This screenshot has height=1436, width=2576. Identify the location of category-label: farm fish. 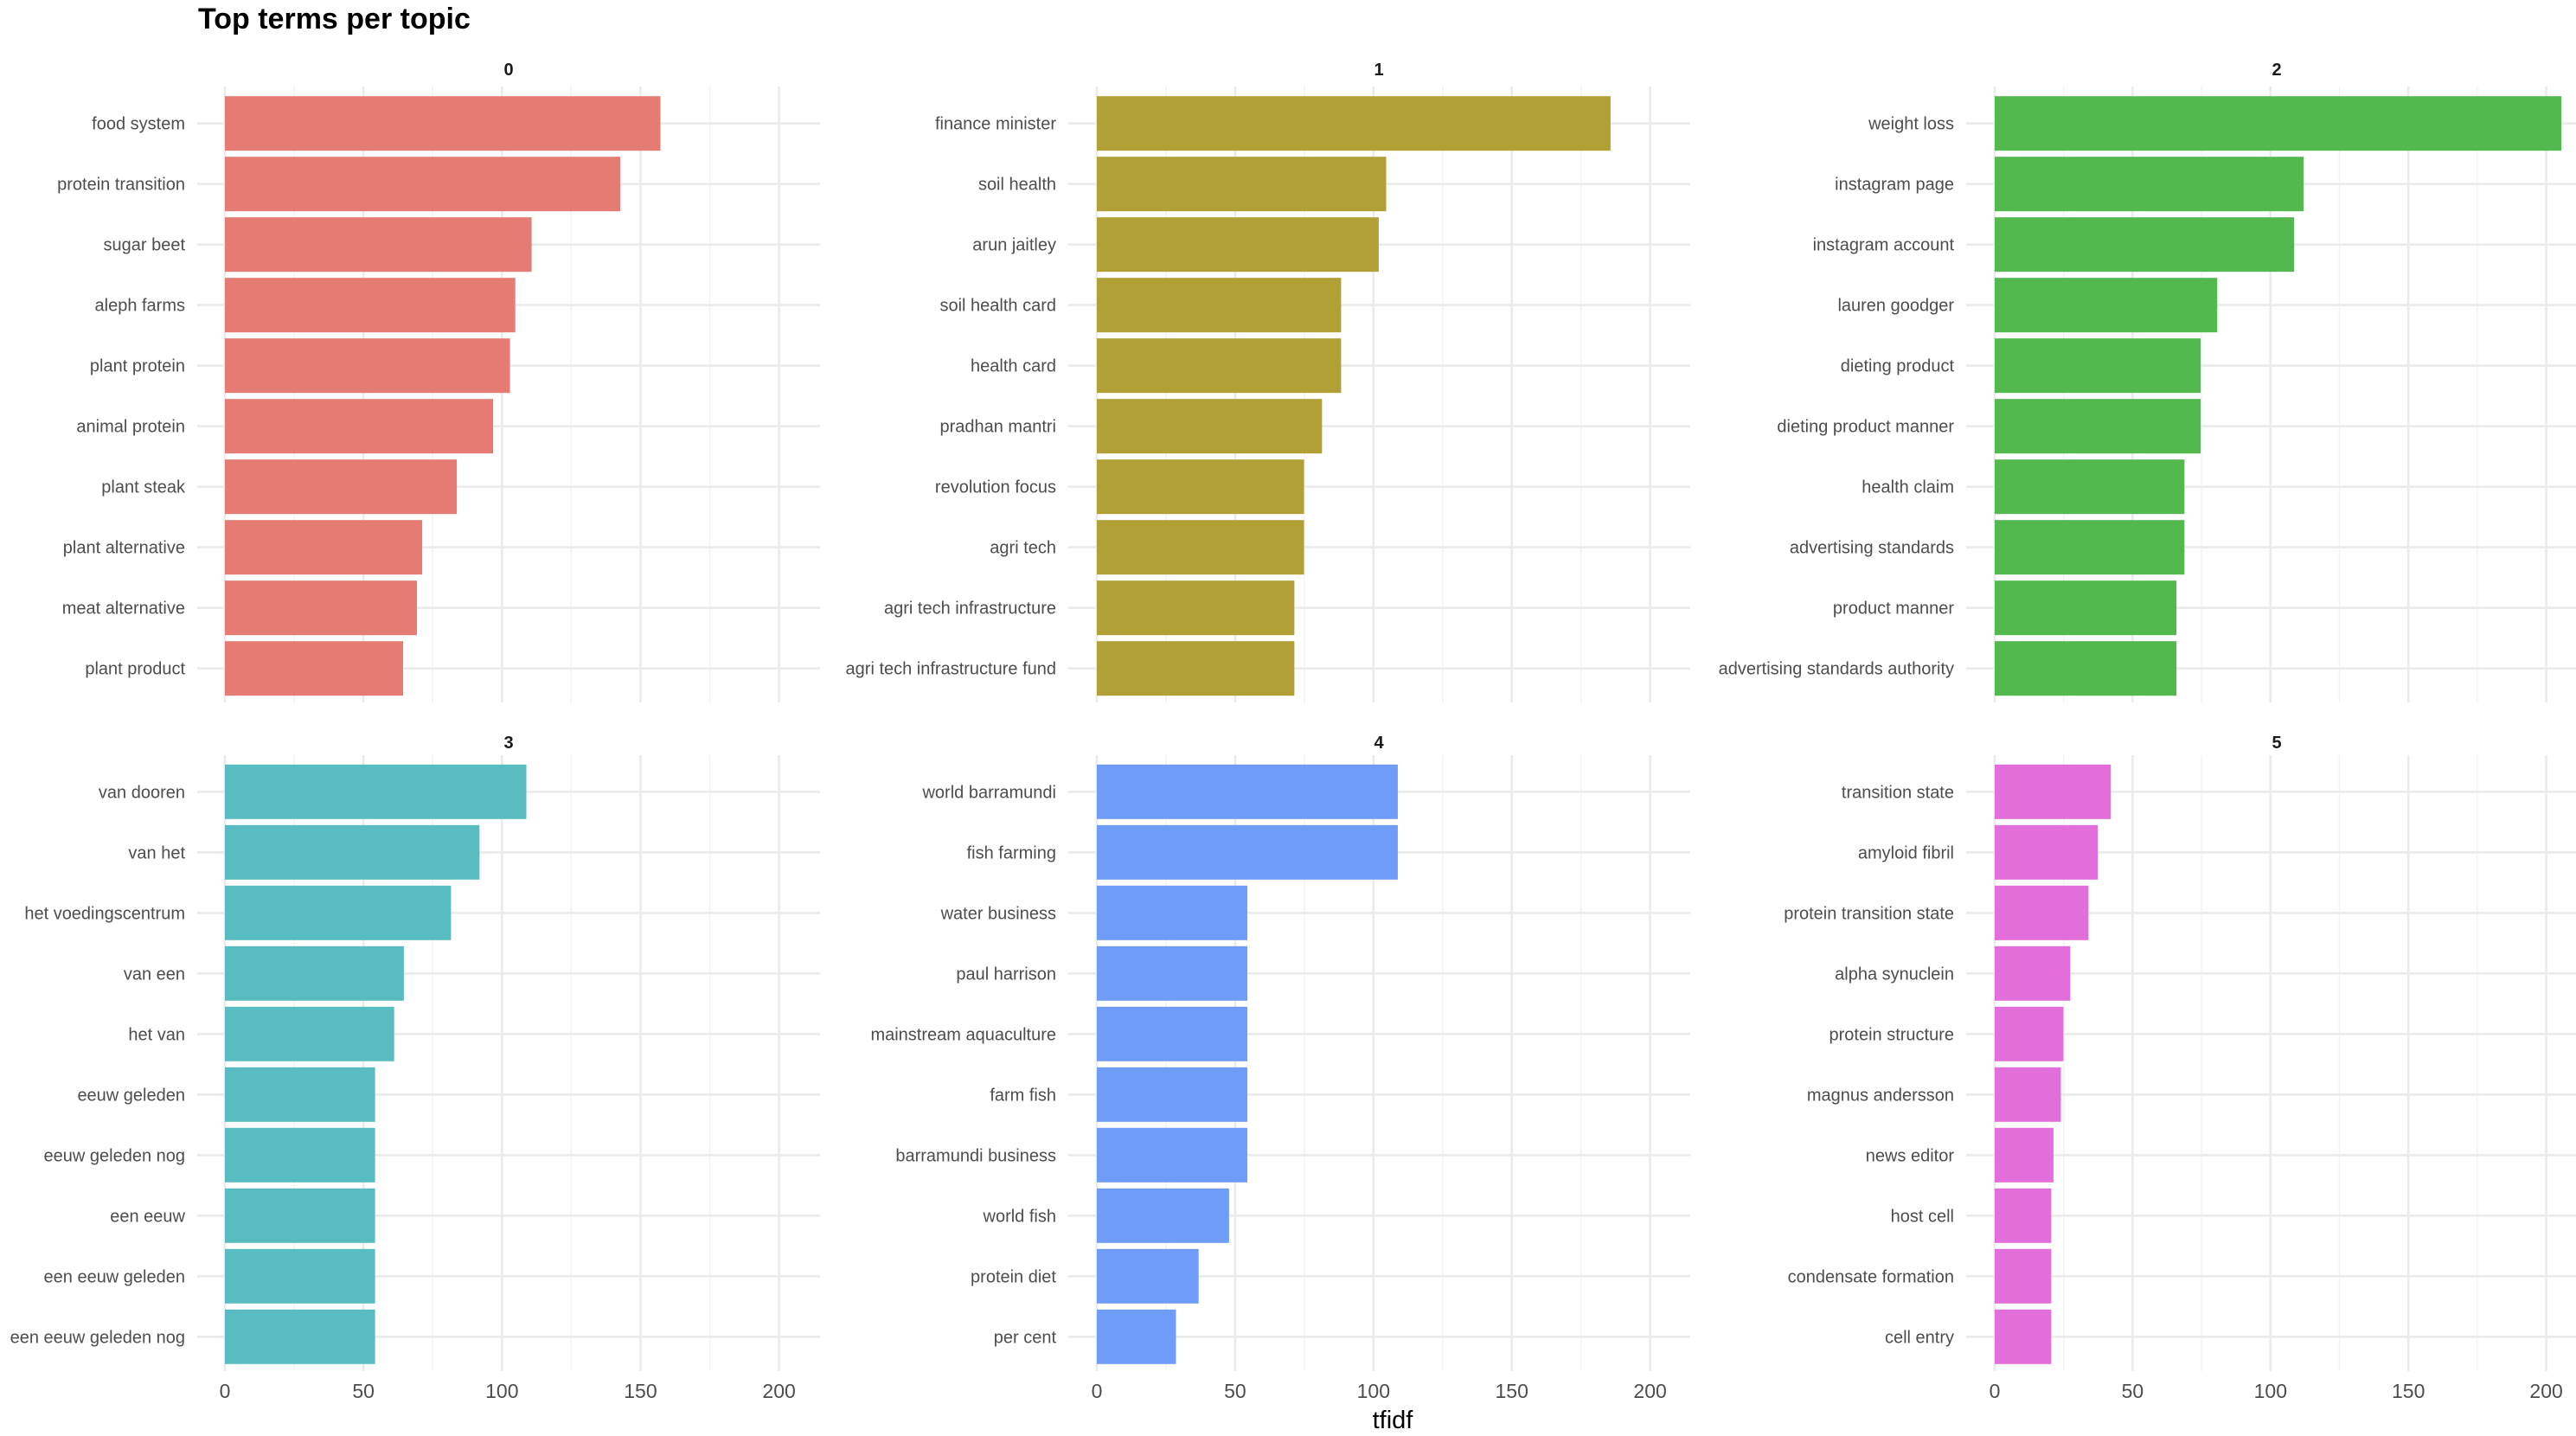
(1023, 1095).